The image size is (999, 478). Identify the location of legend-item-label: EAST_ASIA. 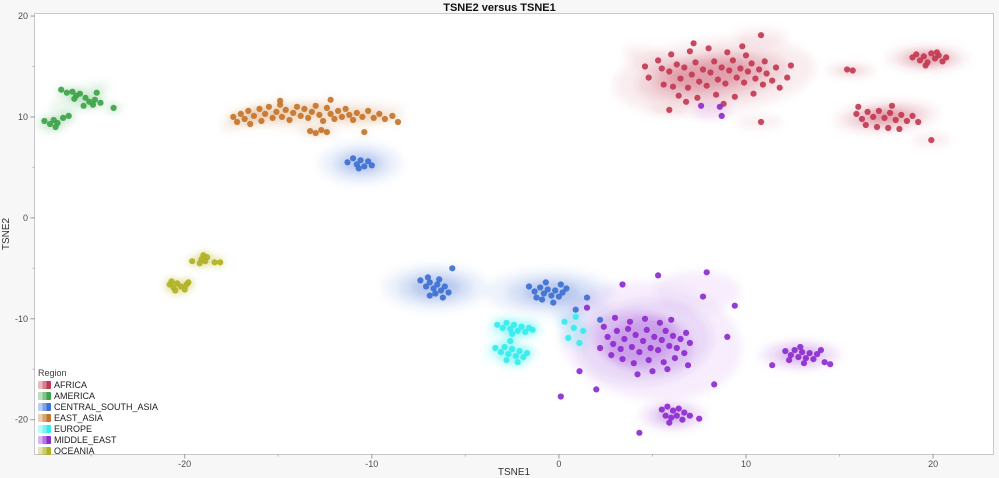
(79, 417).